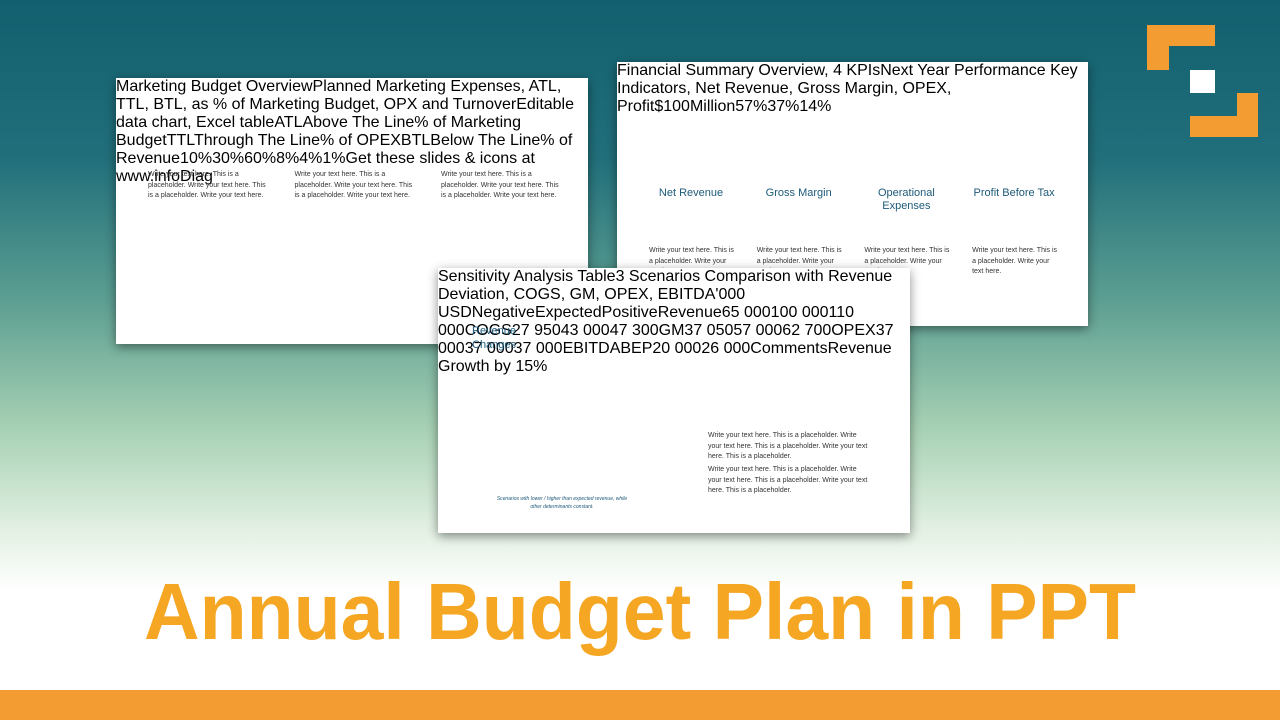 The height and width of the screenshot is (720, 1280). Describe the element at coordinates (503, 312) in the screenshot. I see `scenario-label: Negative` at that location.